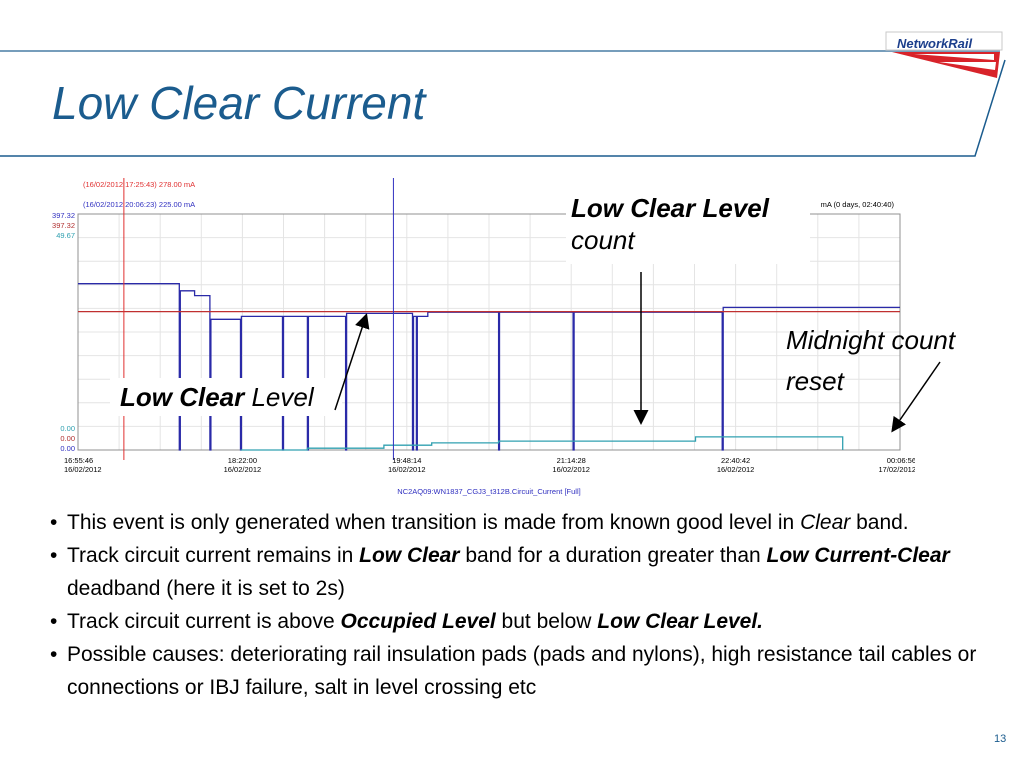 The height and width of the screenshot is (768, 1024). I want to click on bullet-text-part: Low Clear Level., so click(680, 621).